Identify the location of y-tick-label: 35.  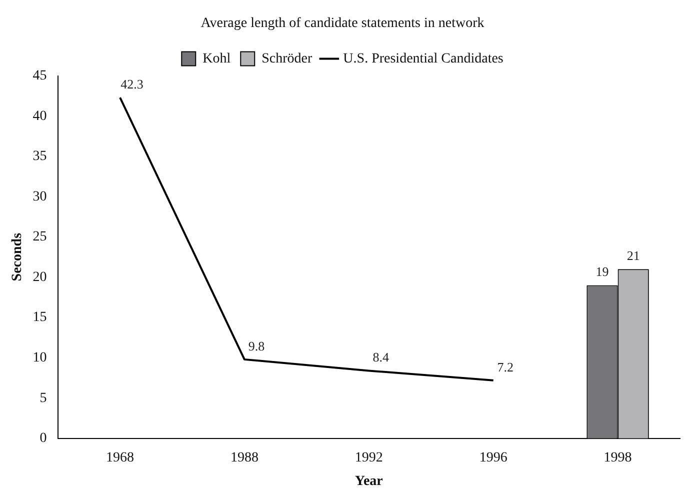
(39, 156).